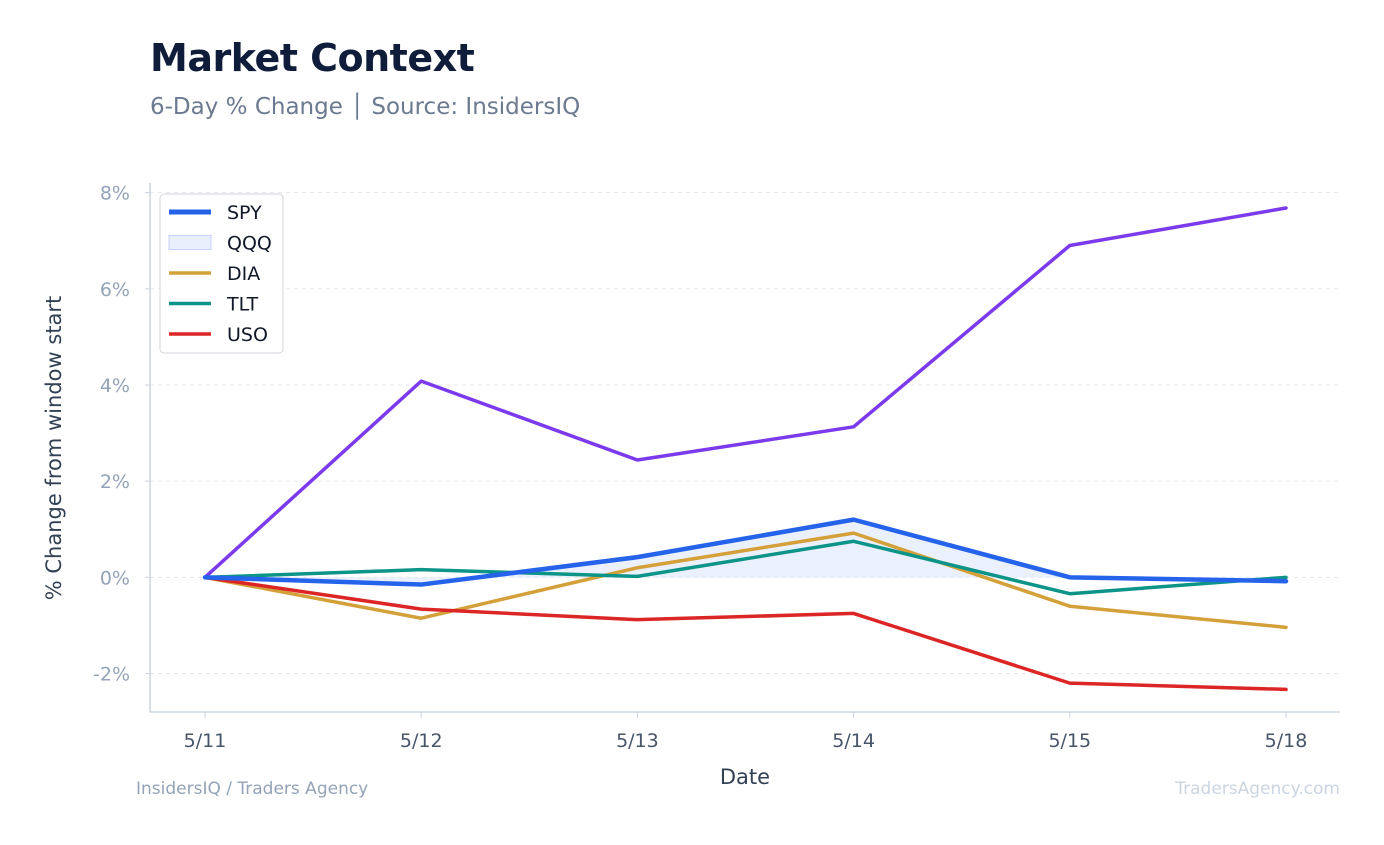 The height and width of the screenshot is (845, 1384). Describe the element at coordinates (365, 107) in the screenshot. I see `chart-subtitle: 6-Day % Change │ Source: InsidersIQ` at that location.